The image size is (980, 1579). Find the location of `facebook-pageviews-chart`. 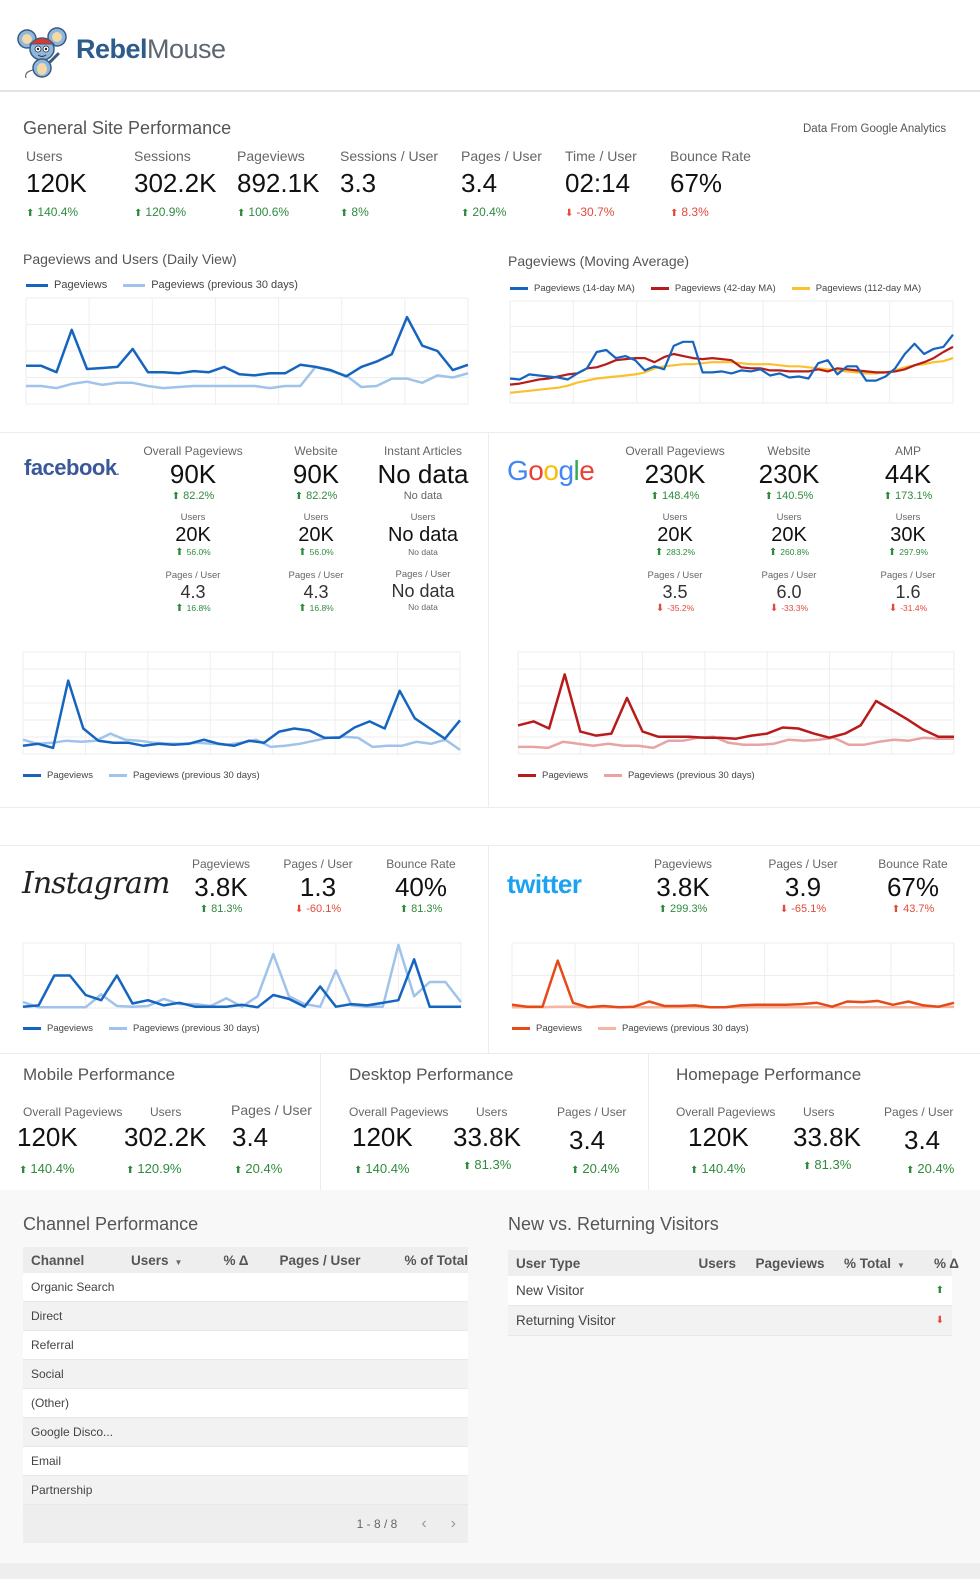

facebook-pageviews-chart is located at coordinates (241, 703).